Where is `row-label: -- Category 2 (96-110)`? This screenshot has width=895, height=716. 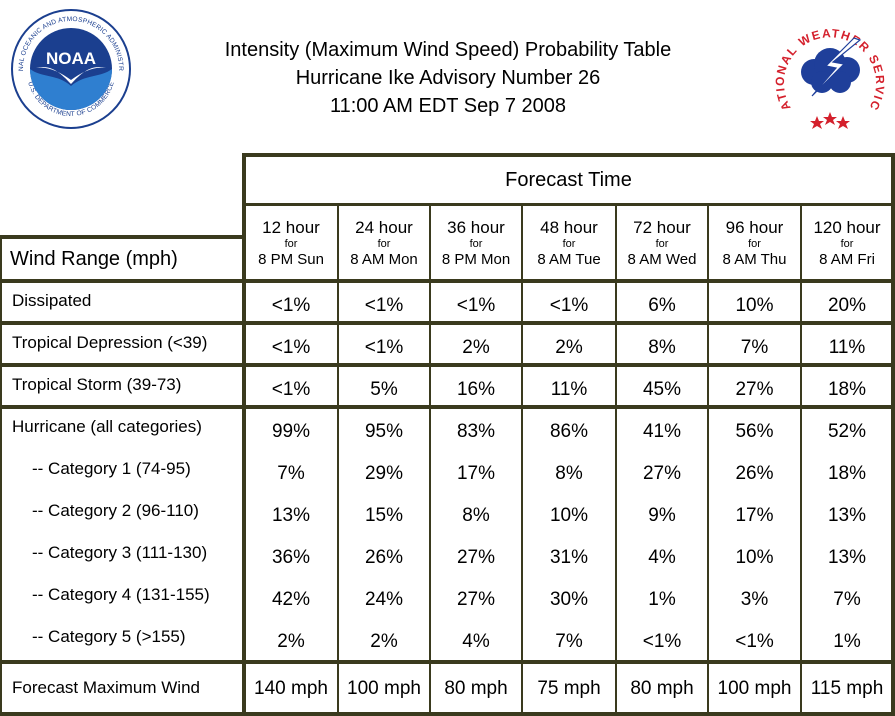
row-label: -- Category 2 (96-110) is located at coordinates (122, 512).